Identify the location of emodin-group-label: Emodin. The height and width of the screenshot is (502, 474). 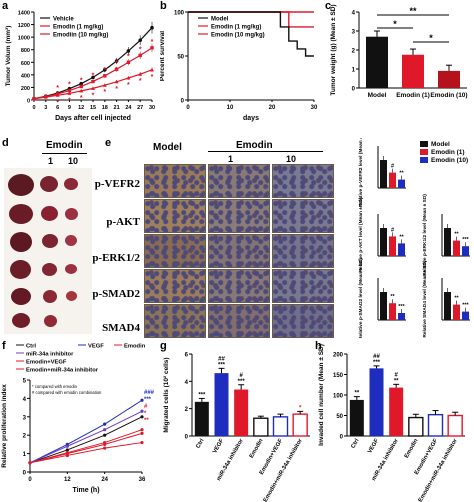
(64, 145).